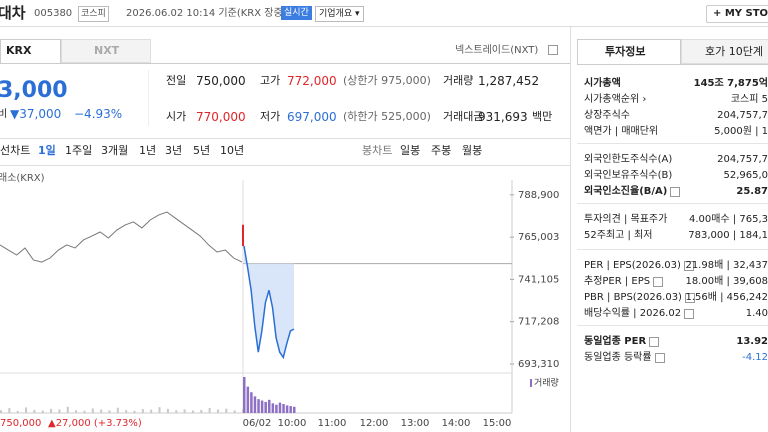  What do you see at coordinates (617, 281) in the screenshot?
I see `info-label: 추정PER | EPS` at bounding box center [617, 281].